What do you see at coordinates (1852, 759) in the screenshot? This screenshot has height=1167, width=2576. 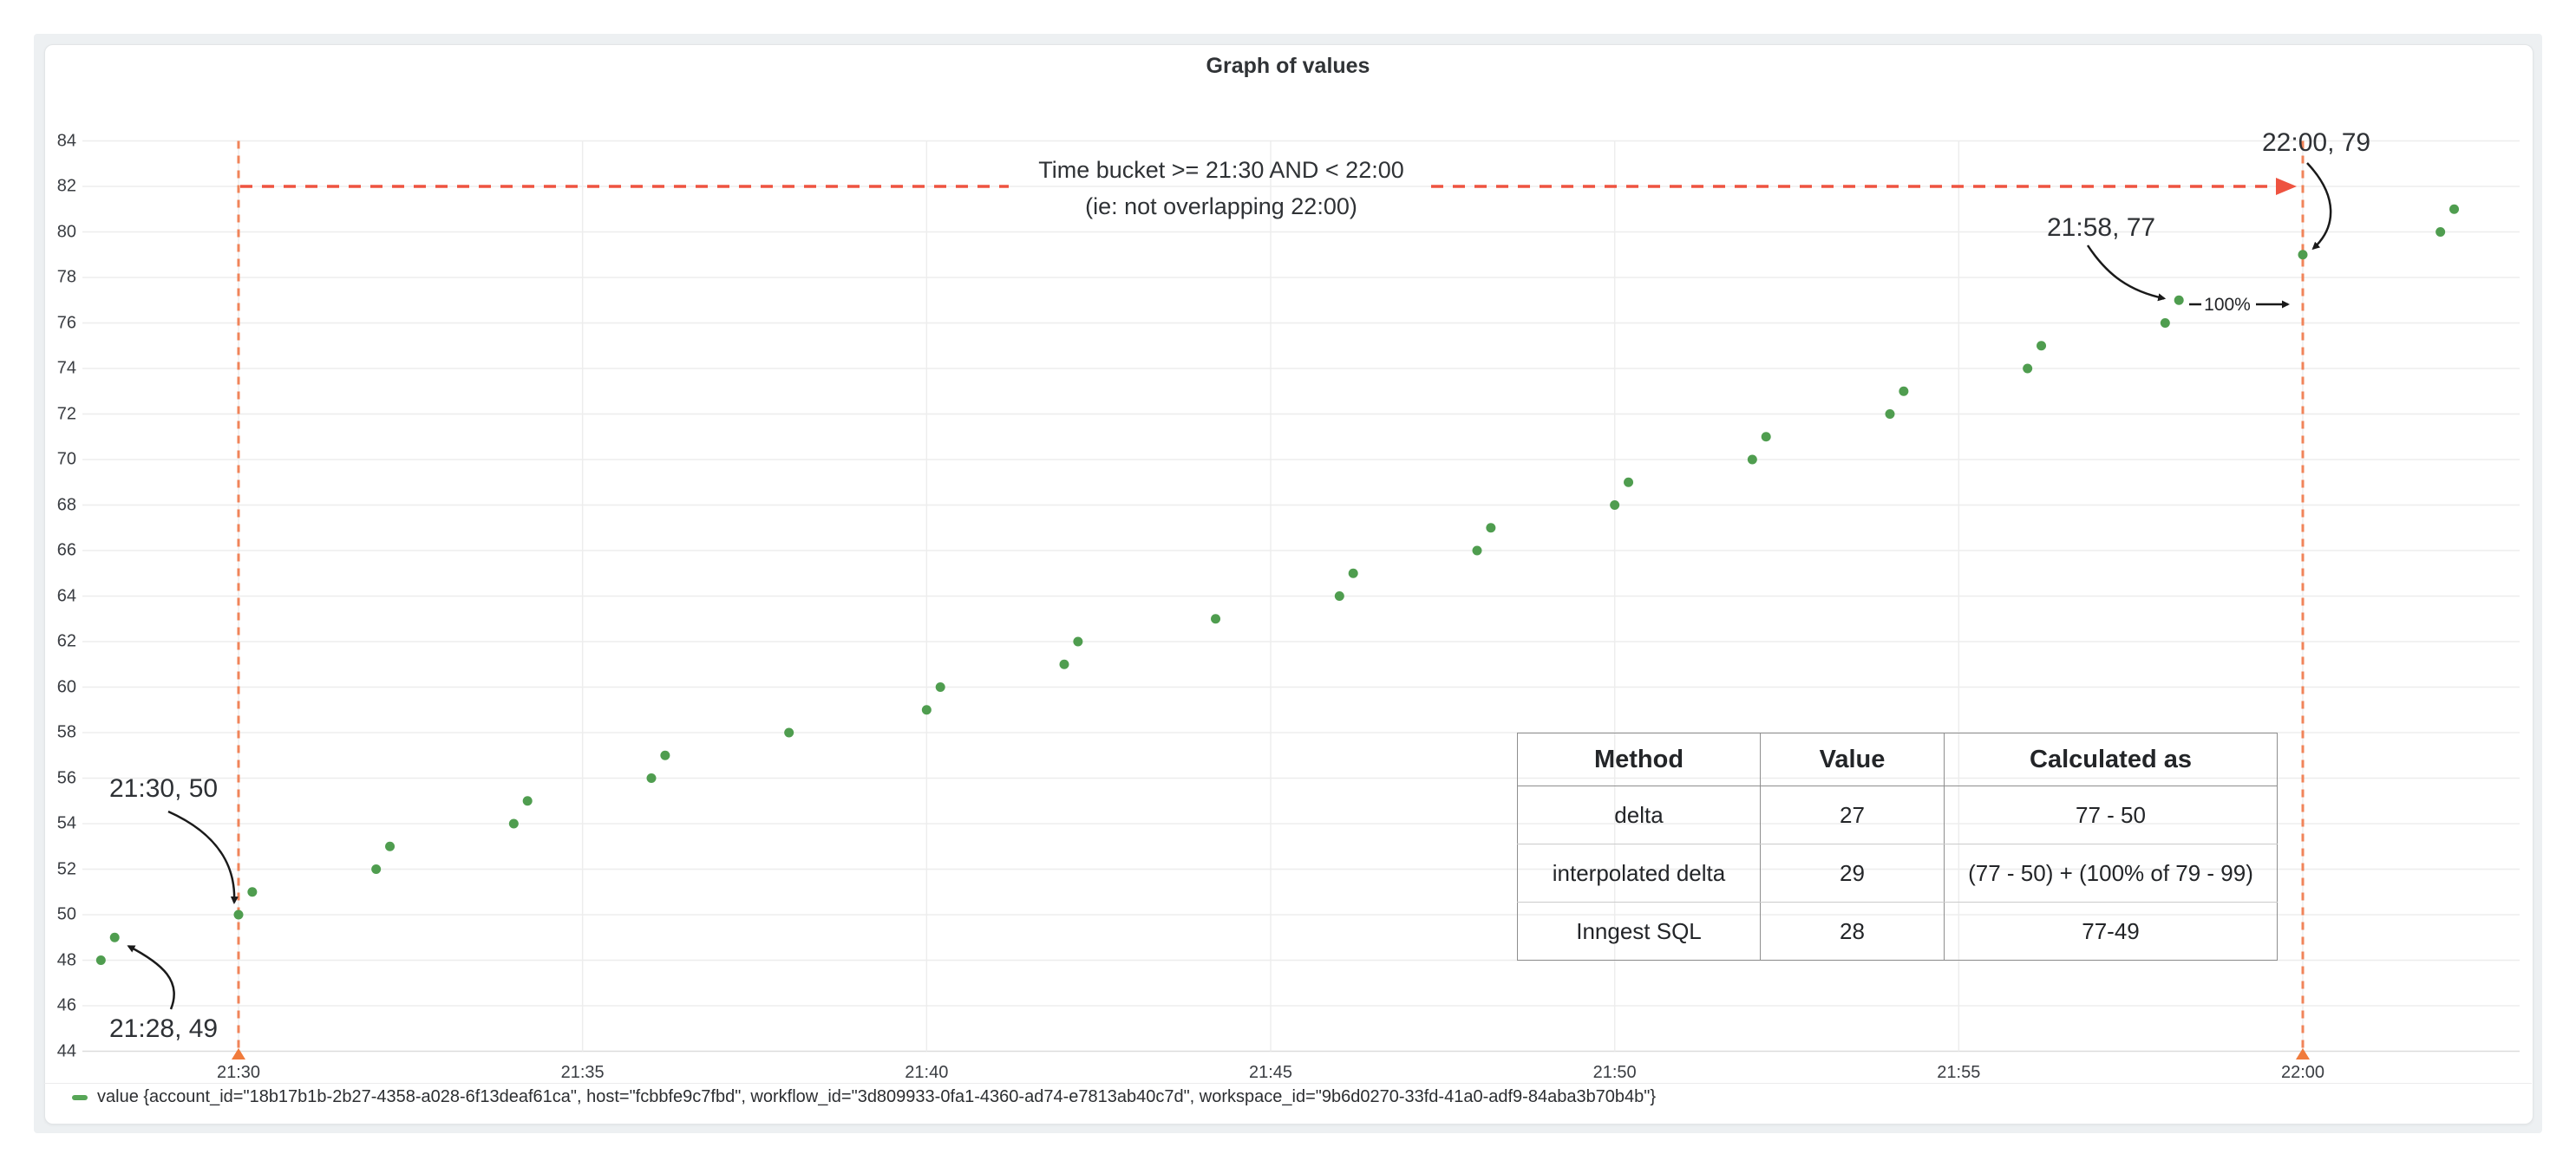 I see `table-column-header: Value` at bounding box center [1852, 759].